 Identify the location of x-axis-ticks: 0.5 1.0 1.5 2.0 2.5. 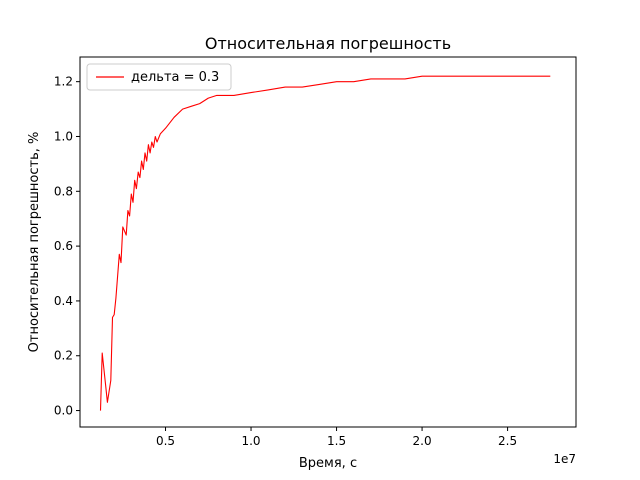
(336, 437).